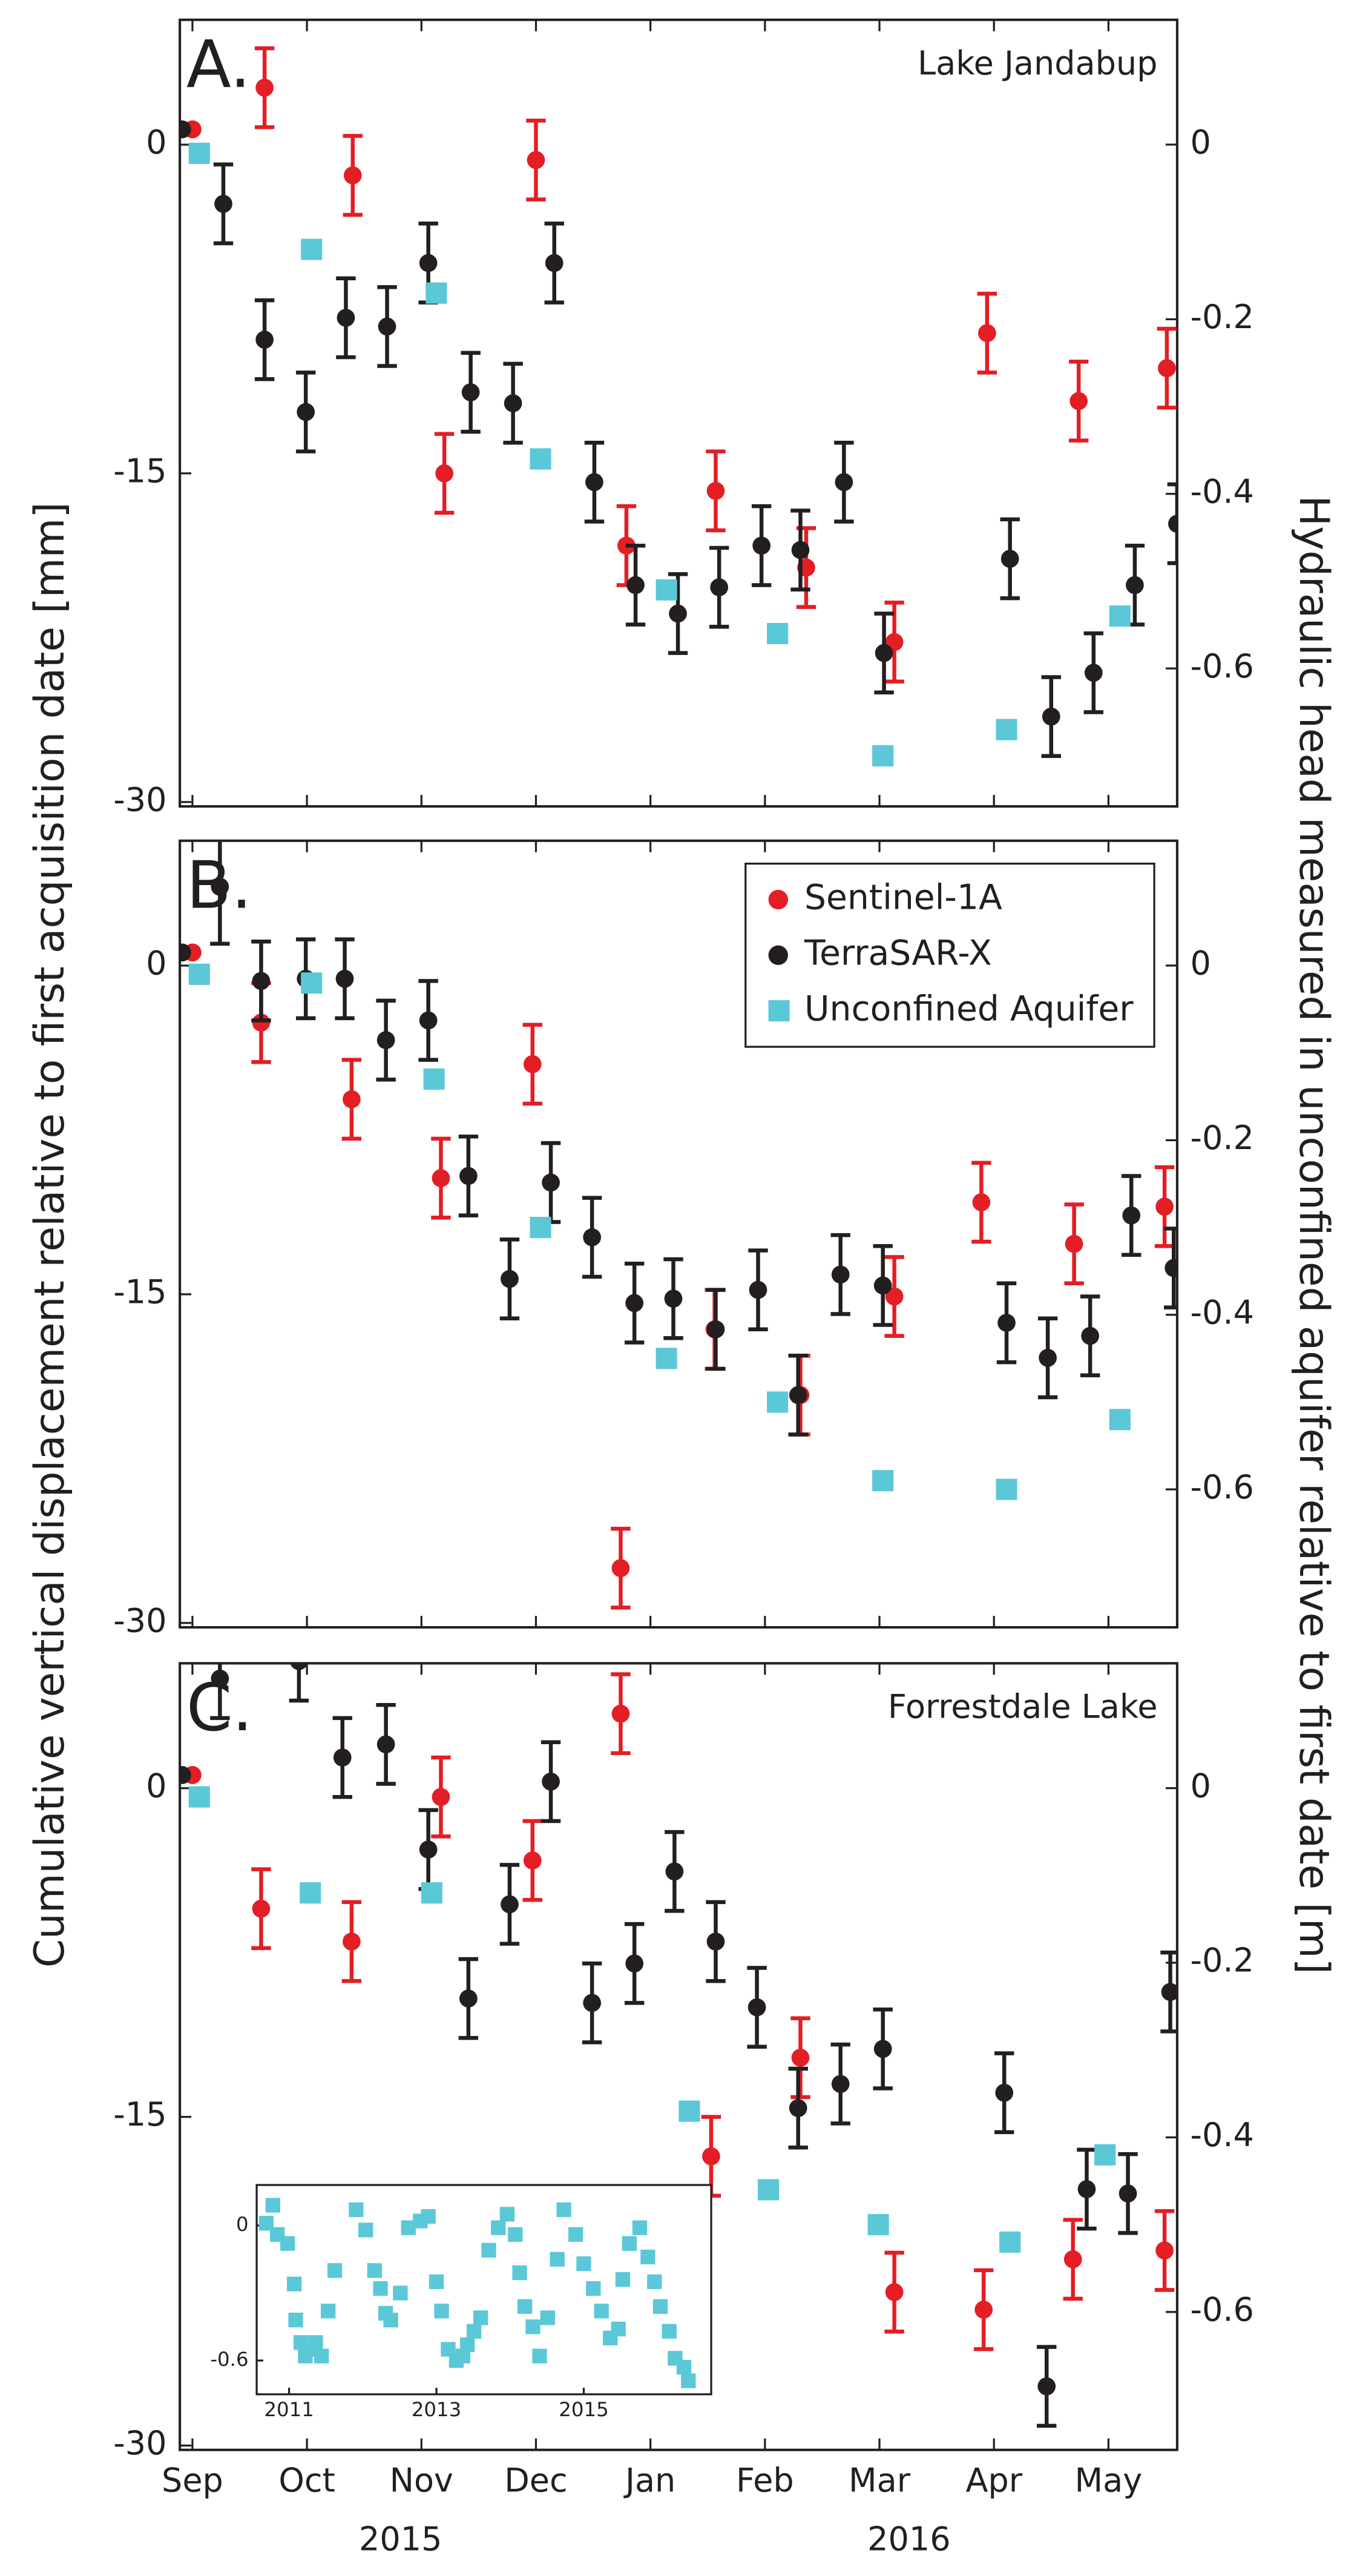  I want to click on y2-tick-label: -0.2, so click(1222, 1138).